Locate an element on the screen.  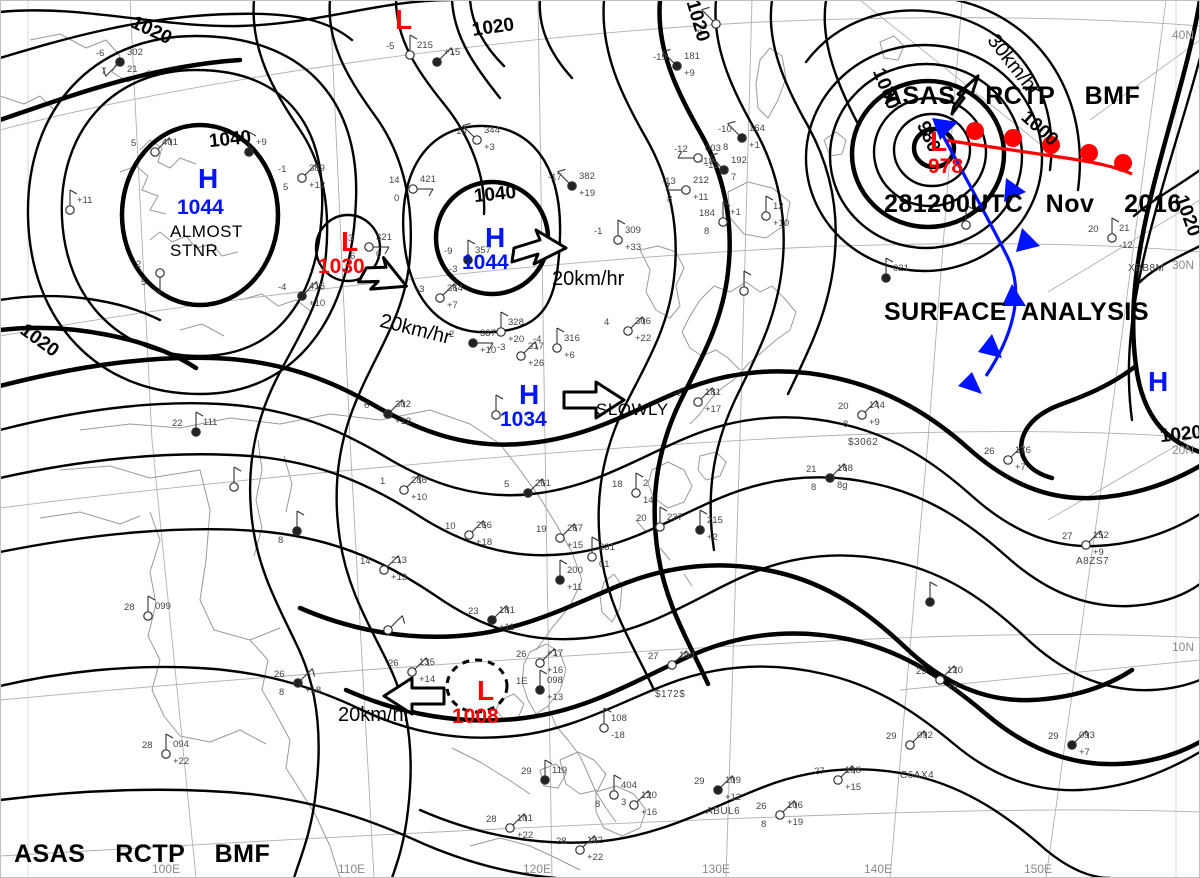
header-tr-line1: ASAS RCTP BMF is located at coordinates (1012, 96).